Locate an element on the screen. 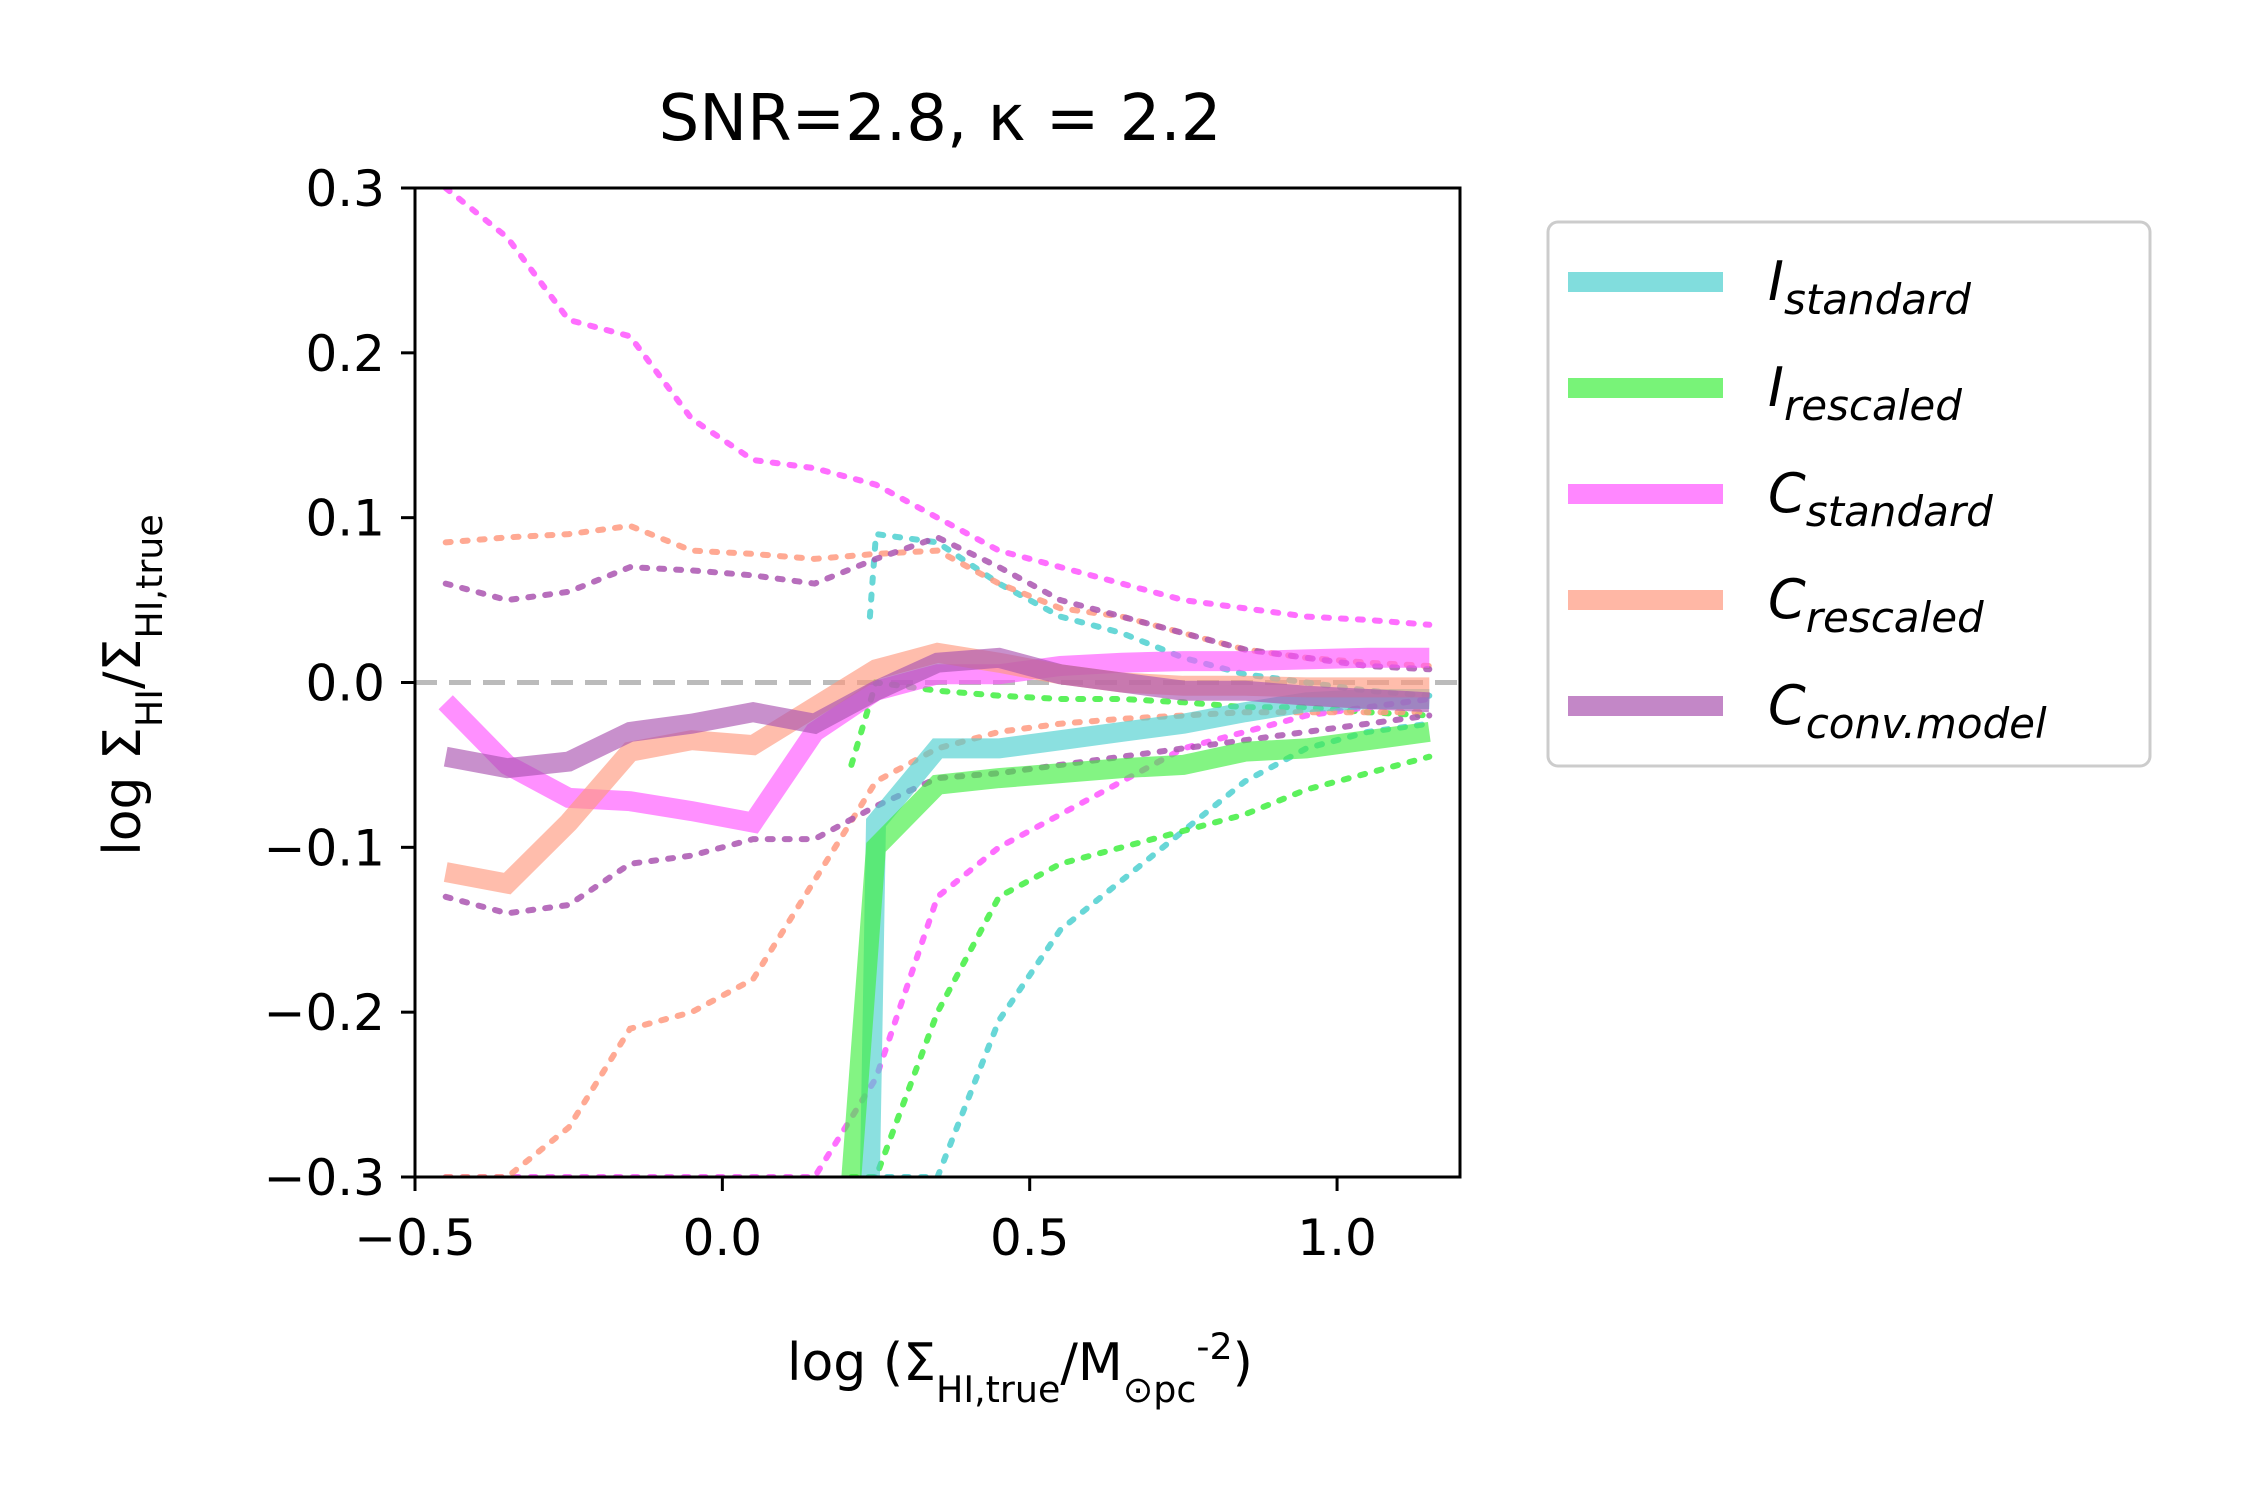 This screenshot has height=1500, width=2250. x-tick-label: 1.0 is located at coordinates (1337, 1238).